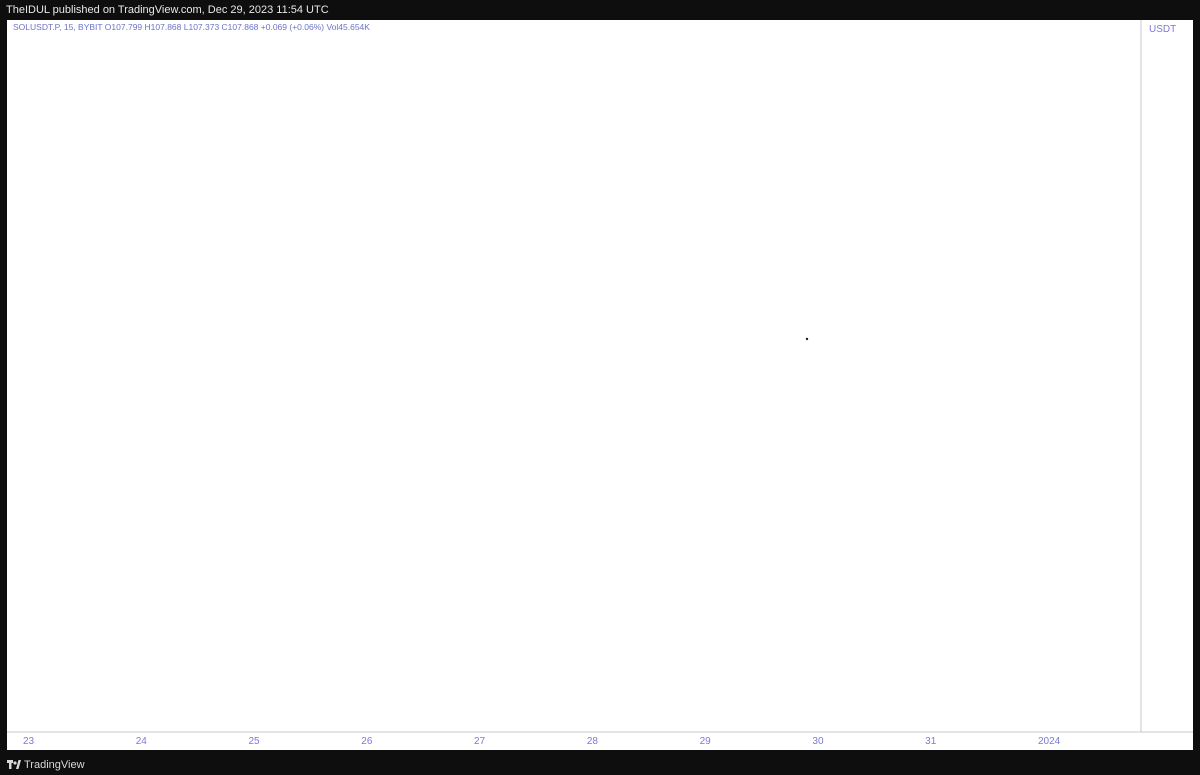  Describe the element at coordinates (29, 741) in the screenshot. I see `time-axis-label: 23` at that location.